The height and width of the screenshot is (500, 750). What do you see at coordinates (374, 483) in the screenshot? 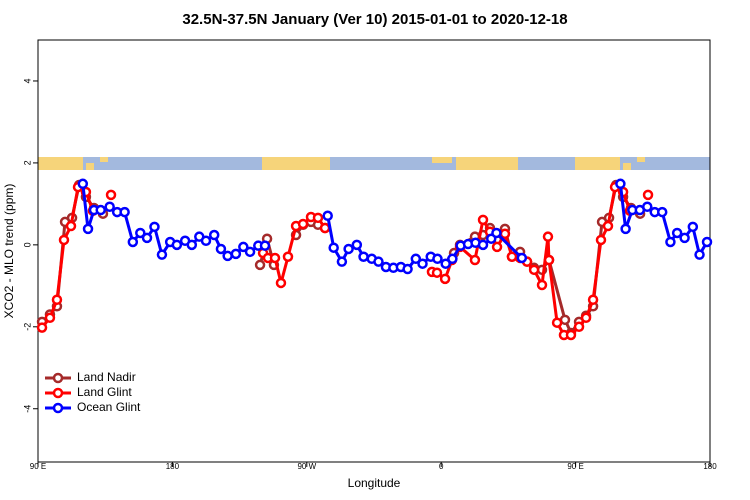
I see `x-axis-label: Longitude` at bounding box center [374, 483].